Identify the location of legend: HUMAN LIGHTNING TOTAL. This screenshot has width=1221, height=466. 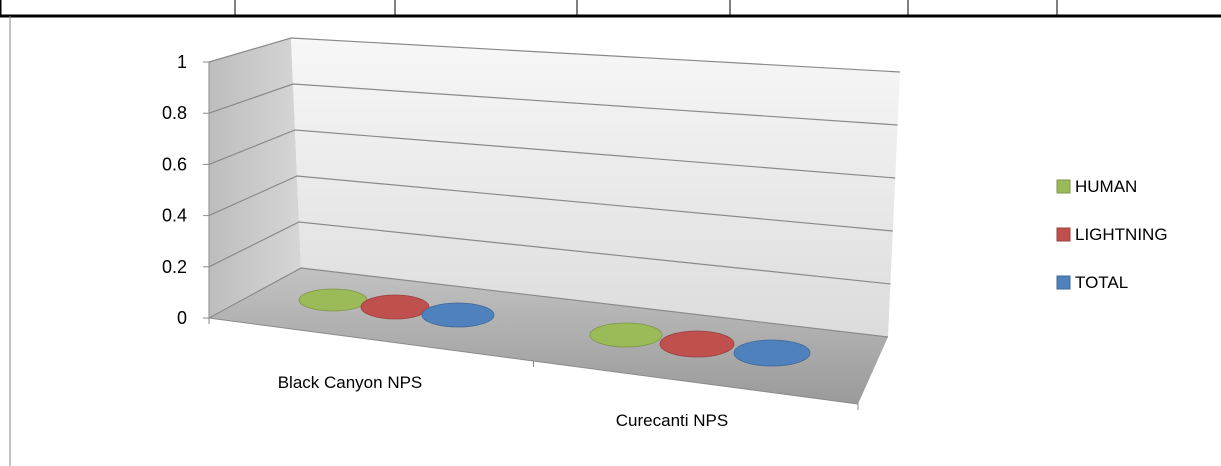
(1112, 234).